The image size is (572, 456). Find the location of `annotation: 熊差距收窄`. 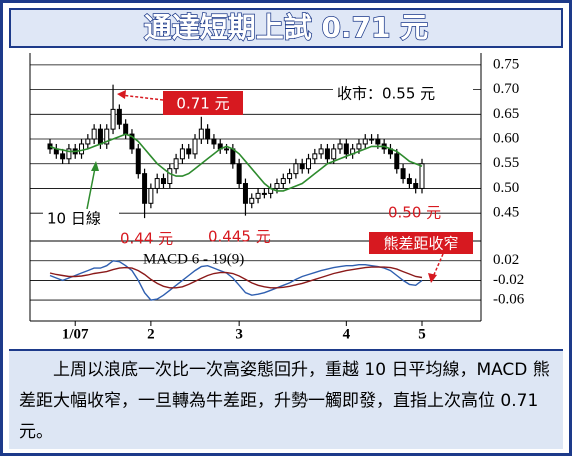

annotation: 熊差距收窄 is located at coordinates (420, 244).